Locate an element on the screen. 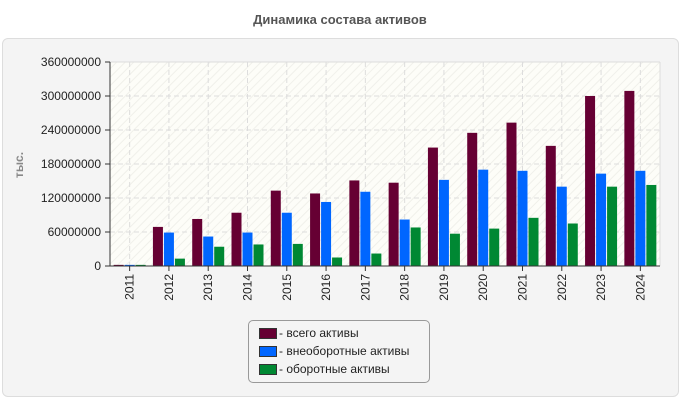 This screenshot has width=680, height=400. x-tick-label: 2013 is located at coordinates (208, 287).